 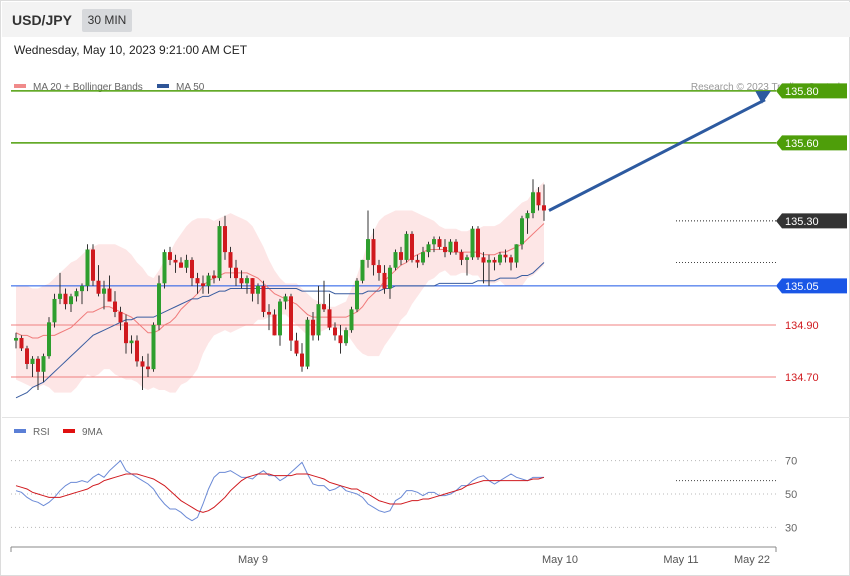 I want to click on x-tick-label-2: May 11, so click(x=680, y=560).